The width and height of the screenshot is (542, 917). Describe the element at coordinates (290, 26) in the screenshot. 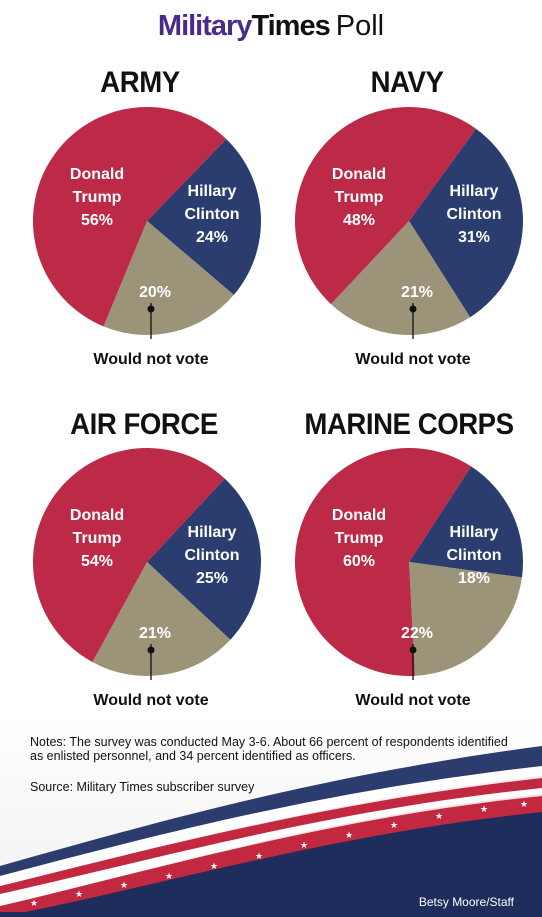

I see `brand-times: Times` at that location.